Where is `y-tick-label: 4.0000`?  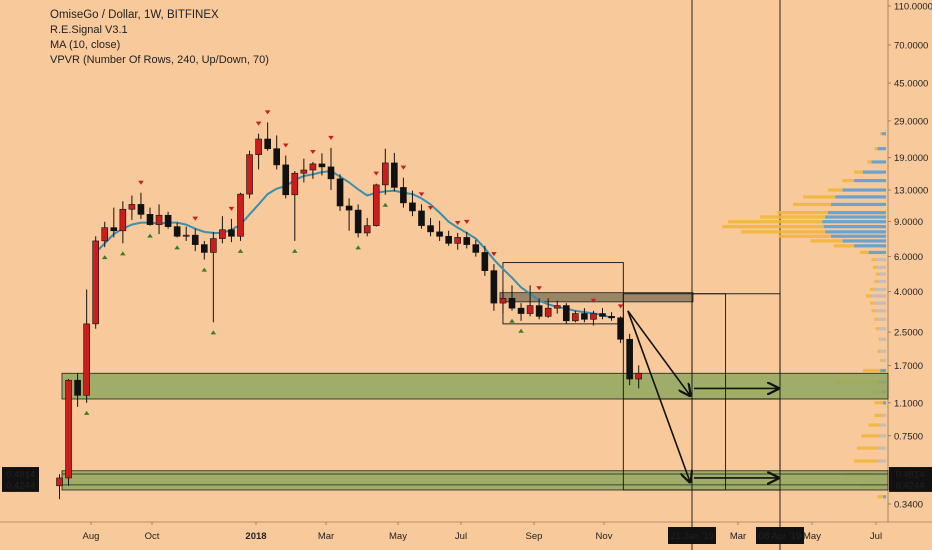 y-tick-label: 4.0000 is located at coordinates (908, 292).